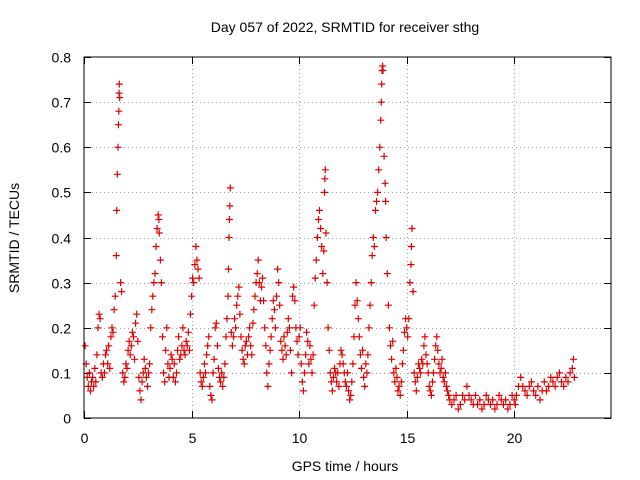  What do you see at coordinates (62, 58) in the screenshot?
I see `y-tick-label: 0.8` at bounding box center [62, 58].